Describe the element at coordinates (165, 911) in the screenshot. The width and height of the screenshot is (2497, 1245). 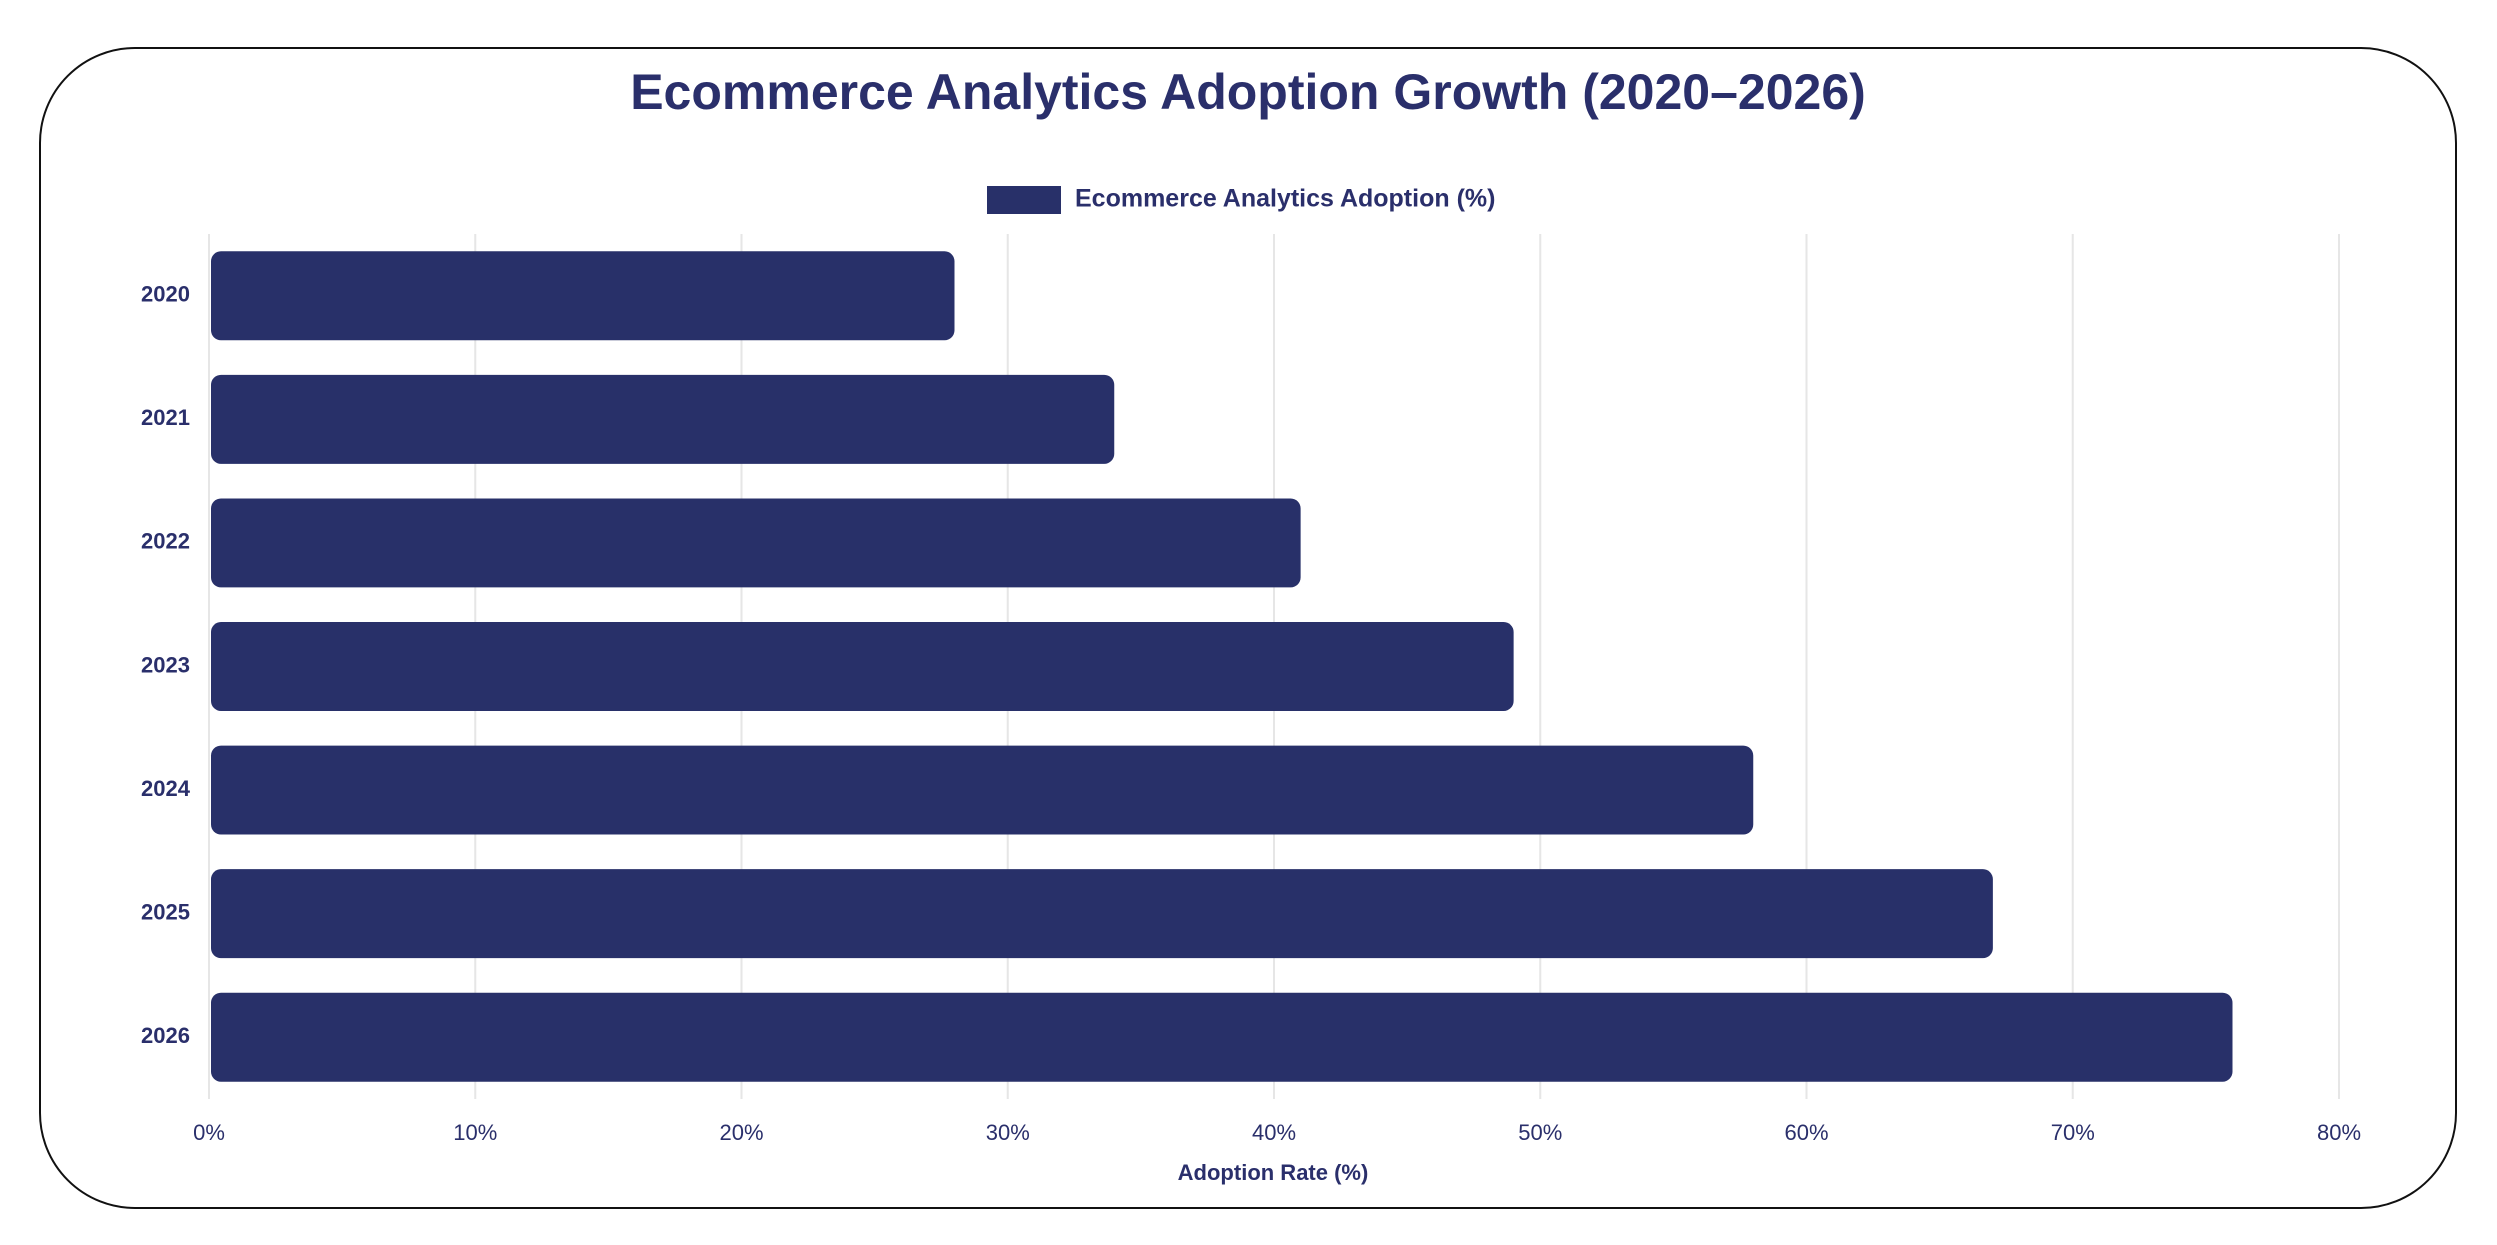
I see `y-tick-label: 2025` at that location.